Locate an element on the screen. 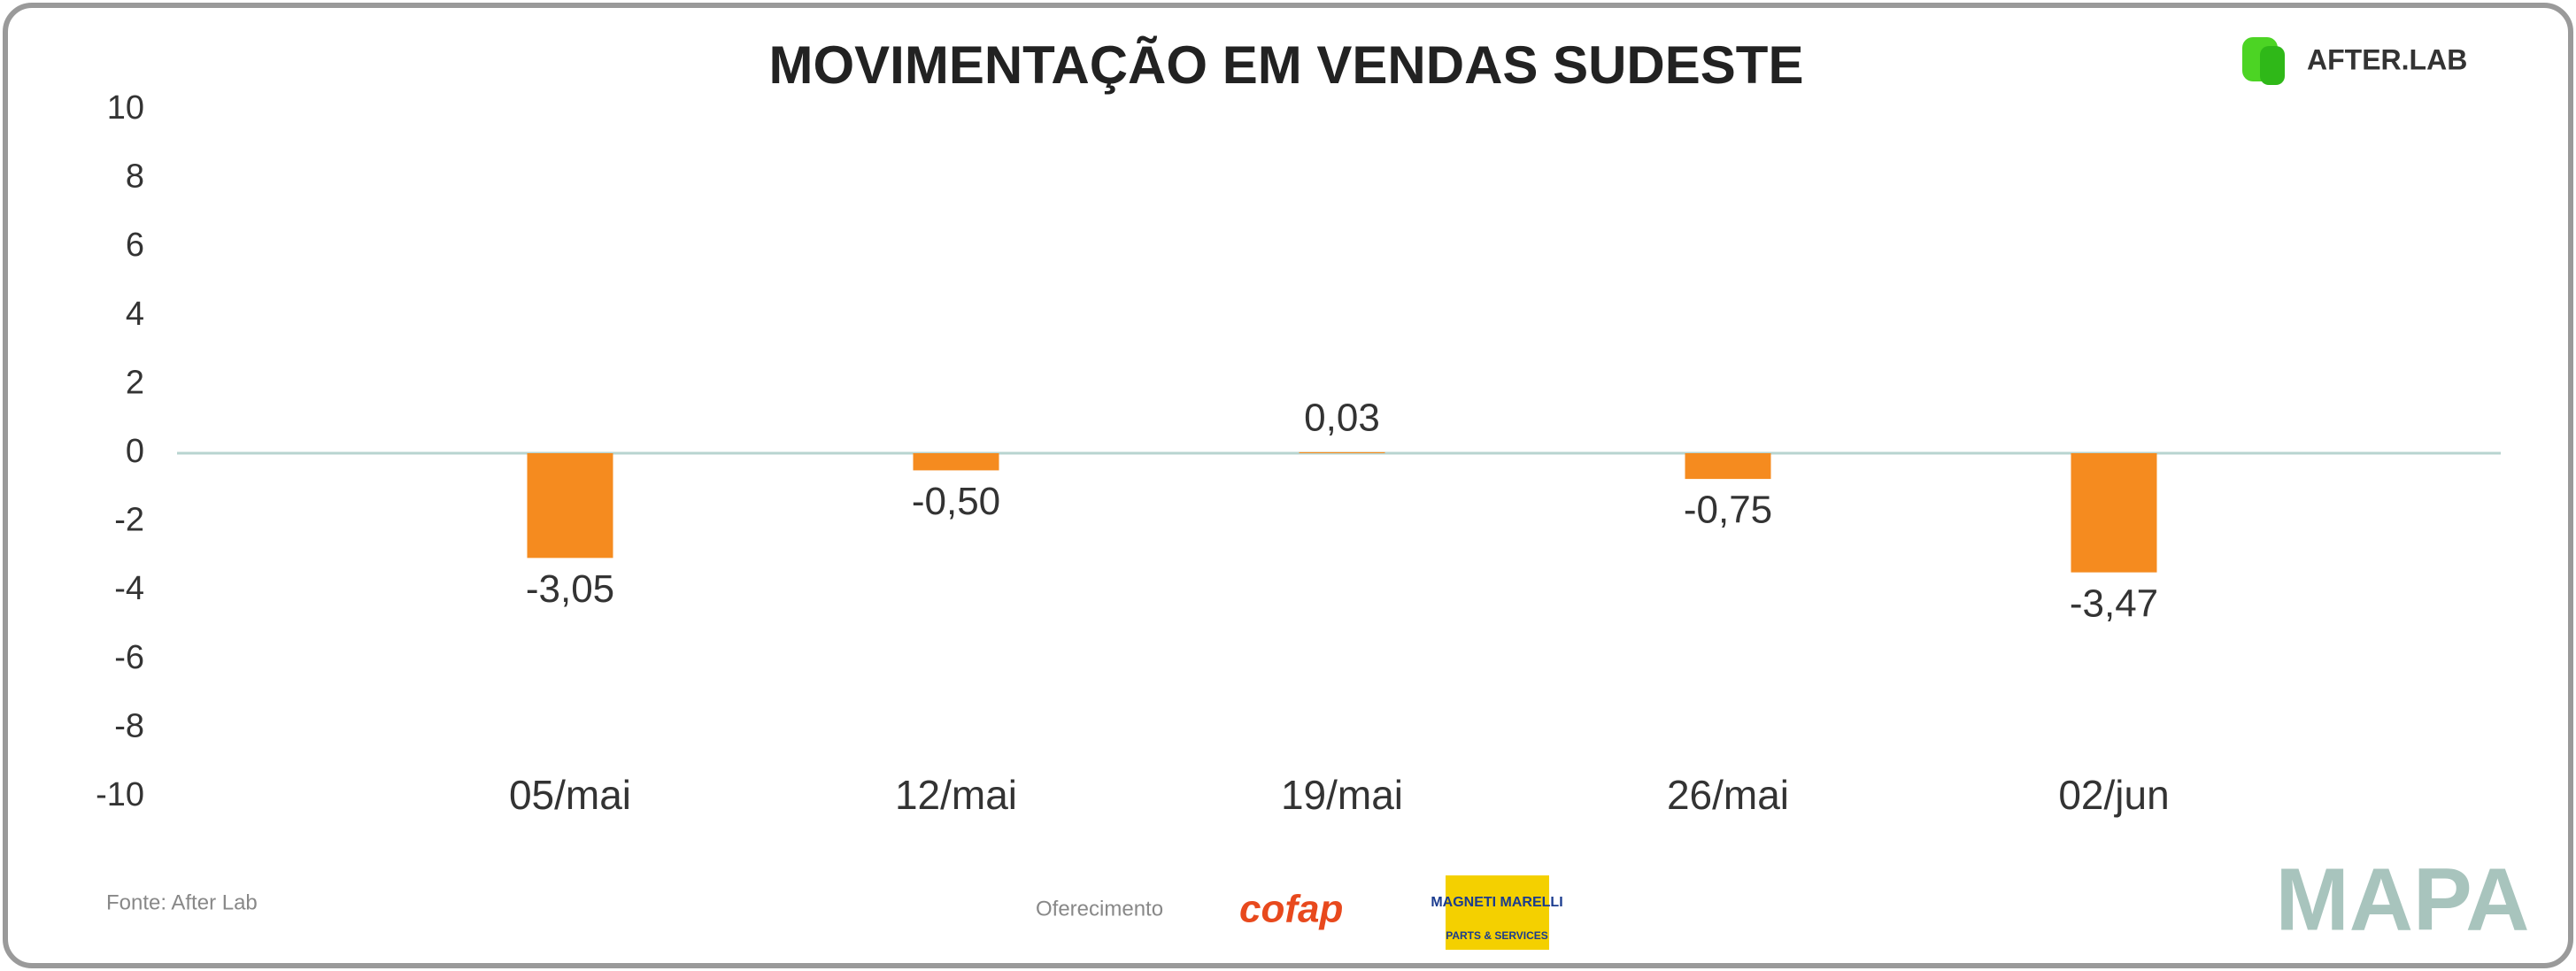 Image resolution: width=2576 pixels, height=971 pixels. magneti-logo: MAGNETI MARELLI is located at coordinates (1496, 902).